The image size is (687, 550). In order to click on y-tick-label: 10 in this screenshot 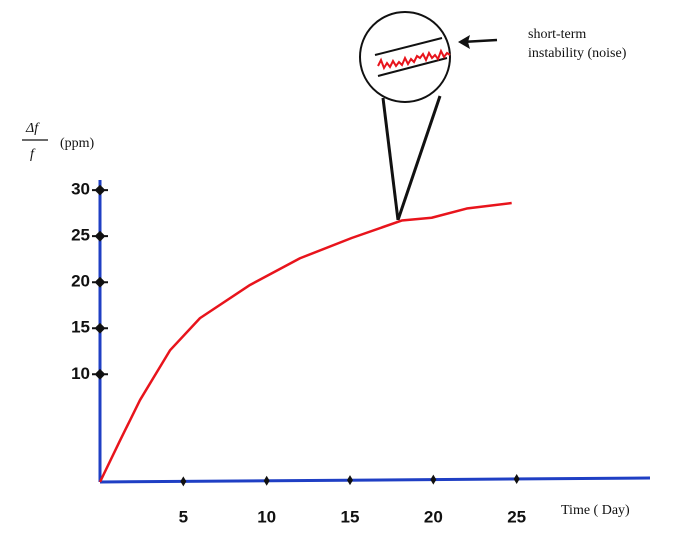, I will do `click(80, 373)`.